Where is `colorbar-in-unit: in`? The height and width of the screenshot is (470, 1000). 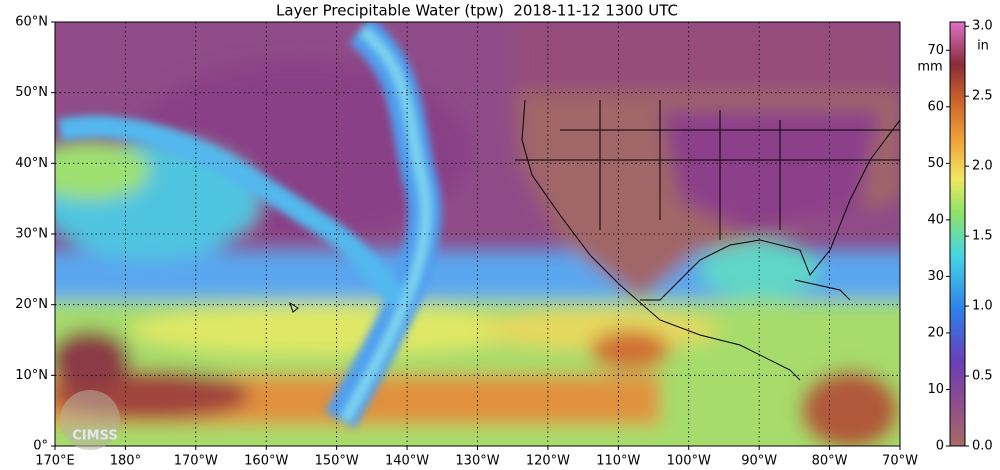 colorbar-in-unit: in is located at coordinates (983, 46).